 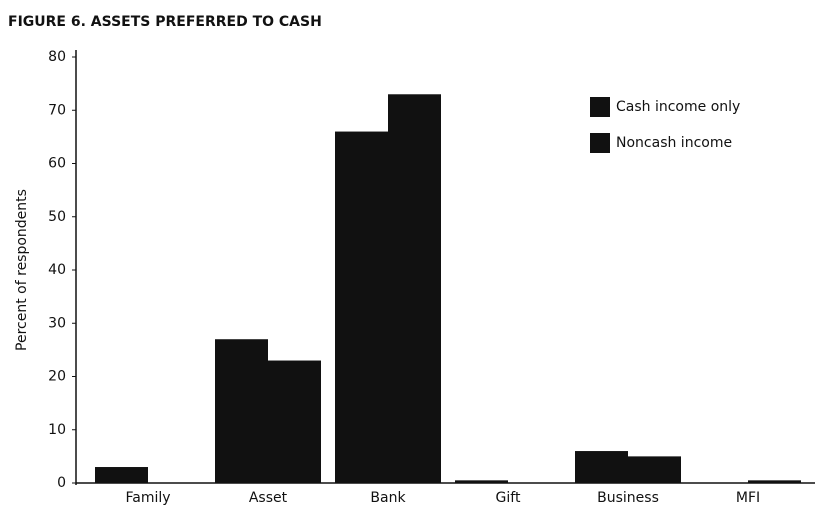 I want to click on y-tick-label: 30, so click(x=57, y=323).